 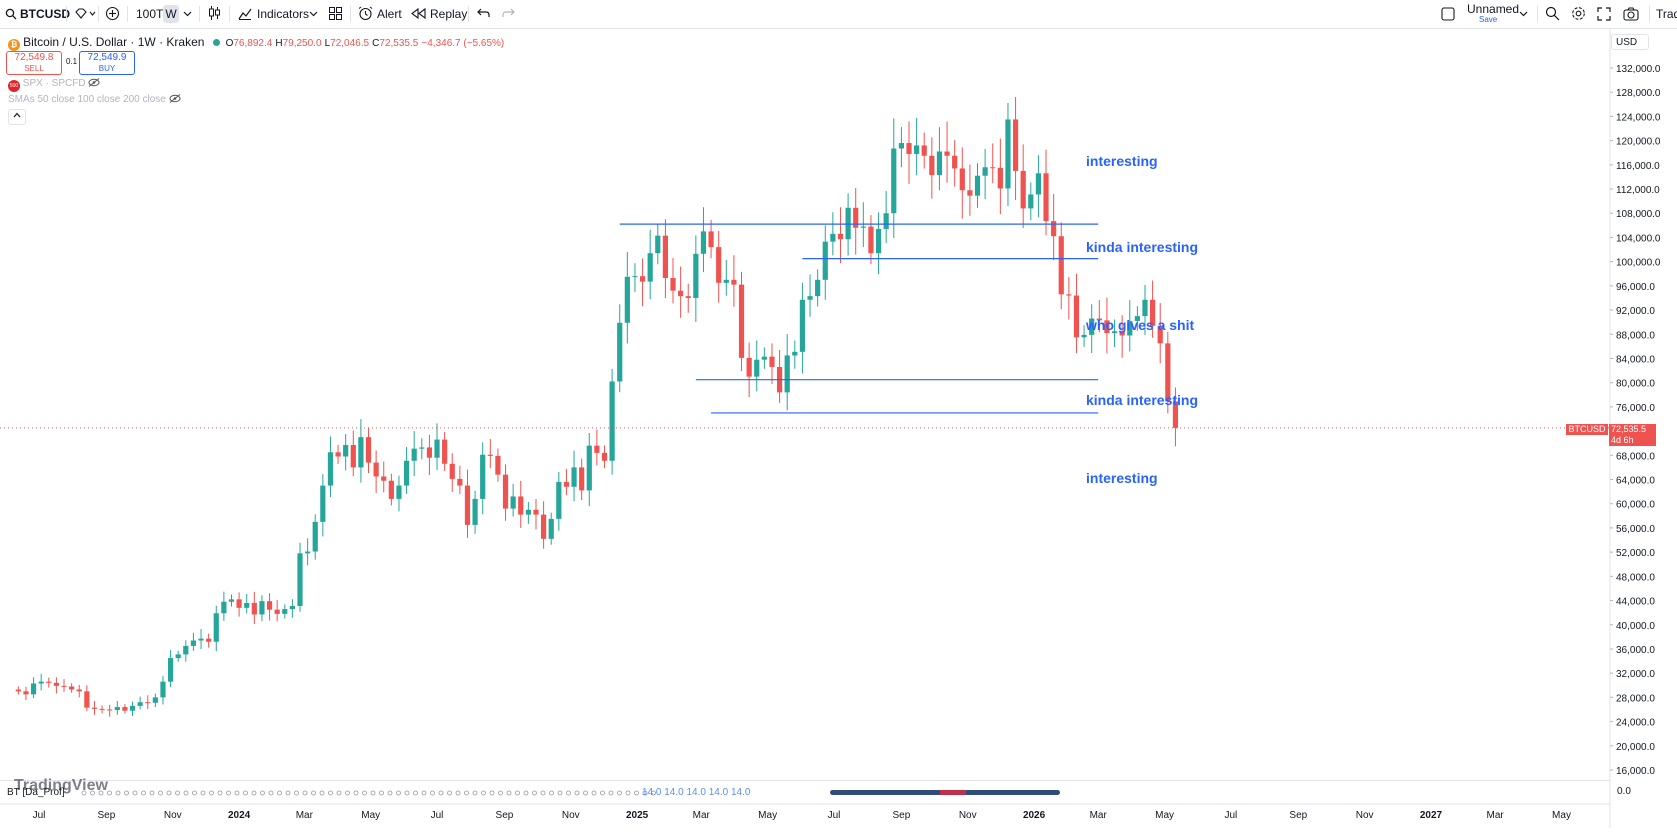 I want to click on spx-overlay-row: 500 SPX · SPCFD, so click(x=54, y=85).